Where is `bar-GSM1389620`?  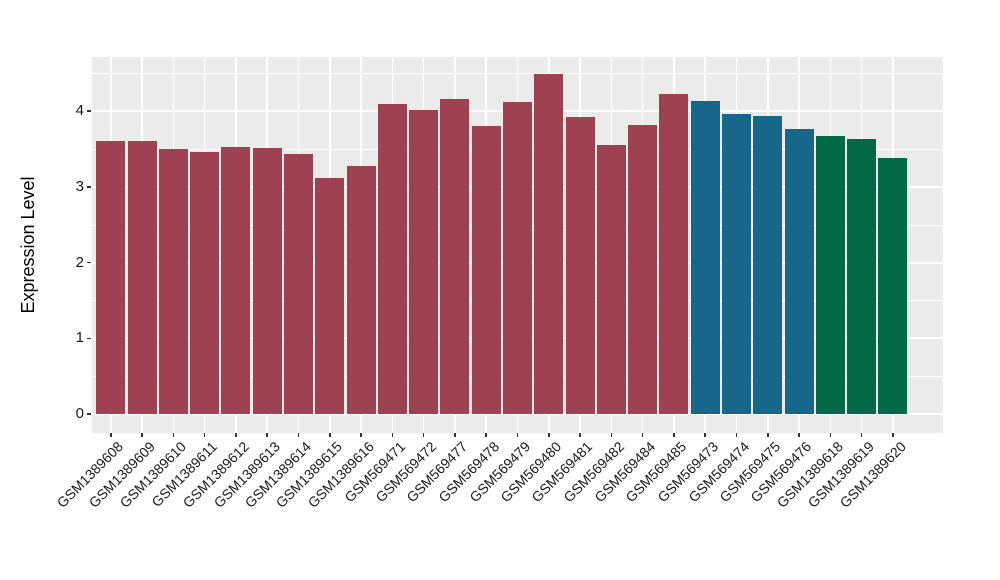 bar-GSM1389620 is located at coordinates (893, 286).